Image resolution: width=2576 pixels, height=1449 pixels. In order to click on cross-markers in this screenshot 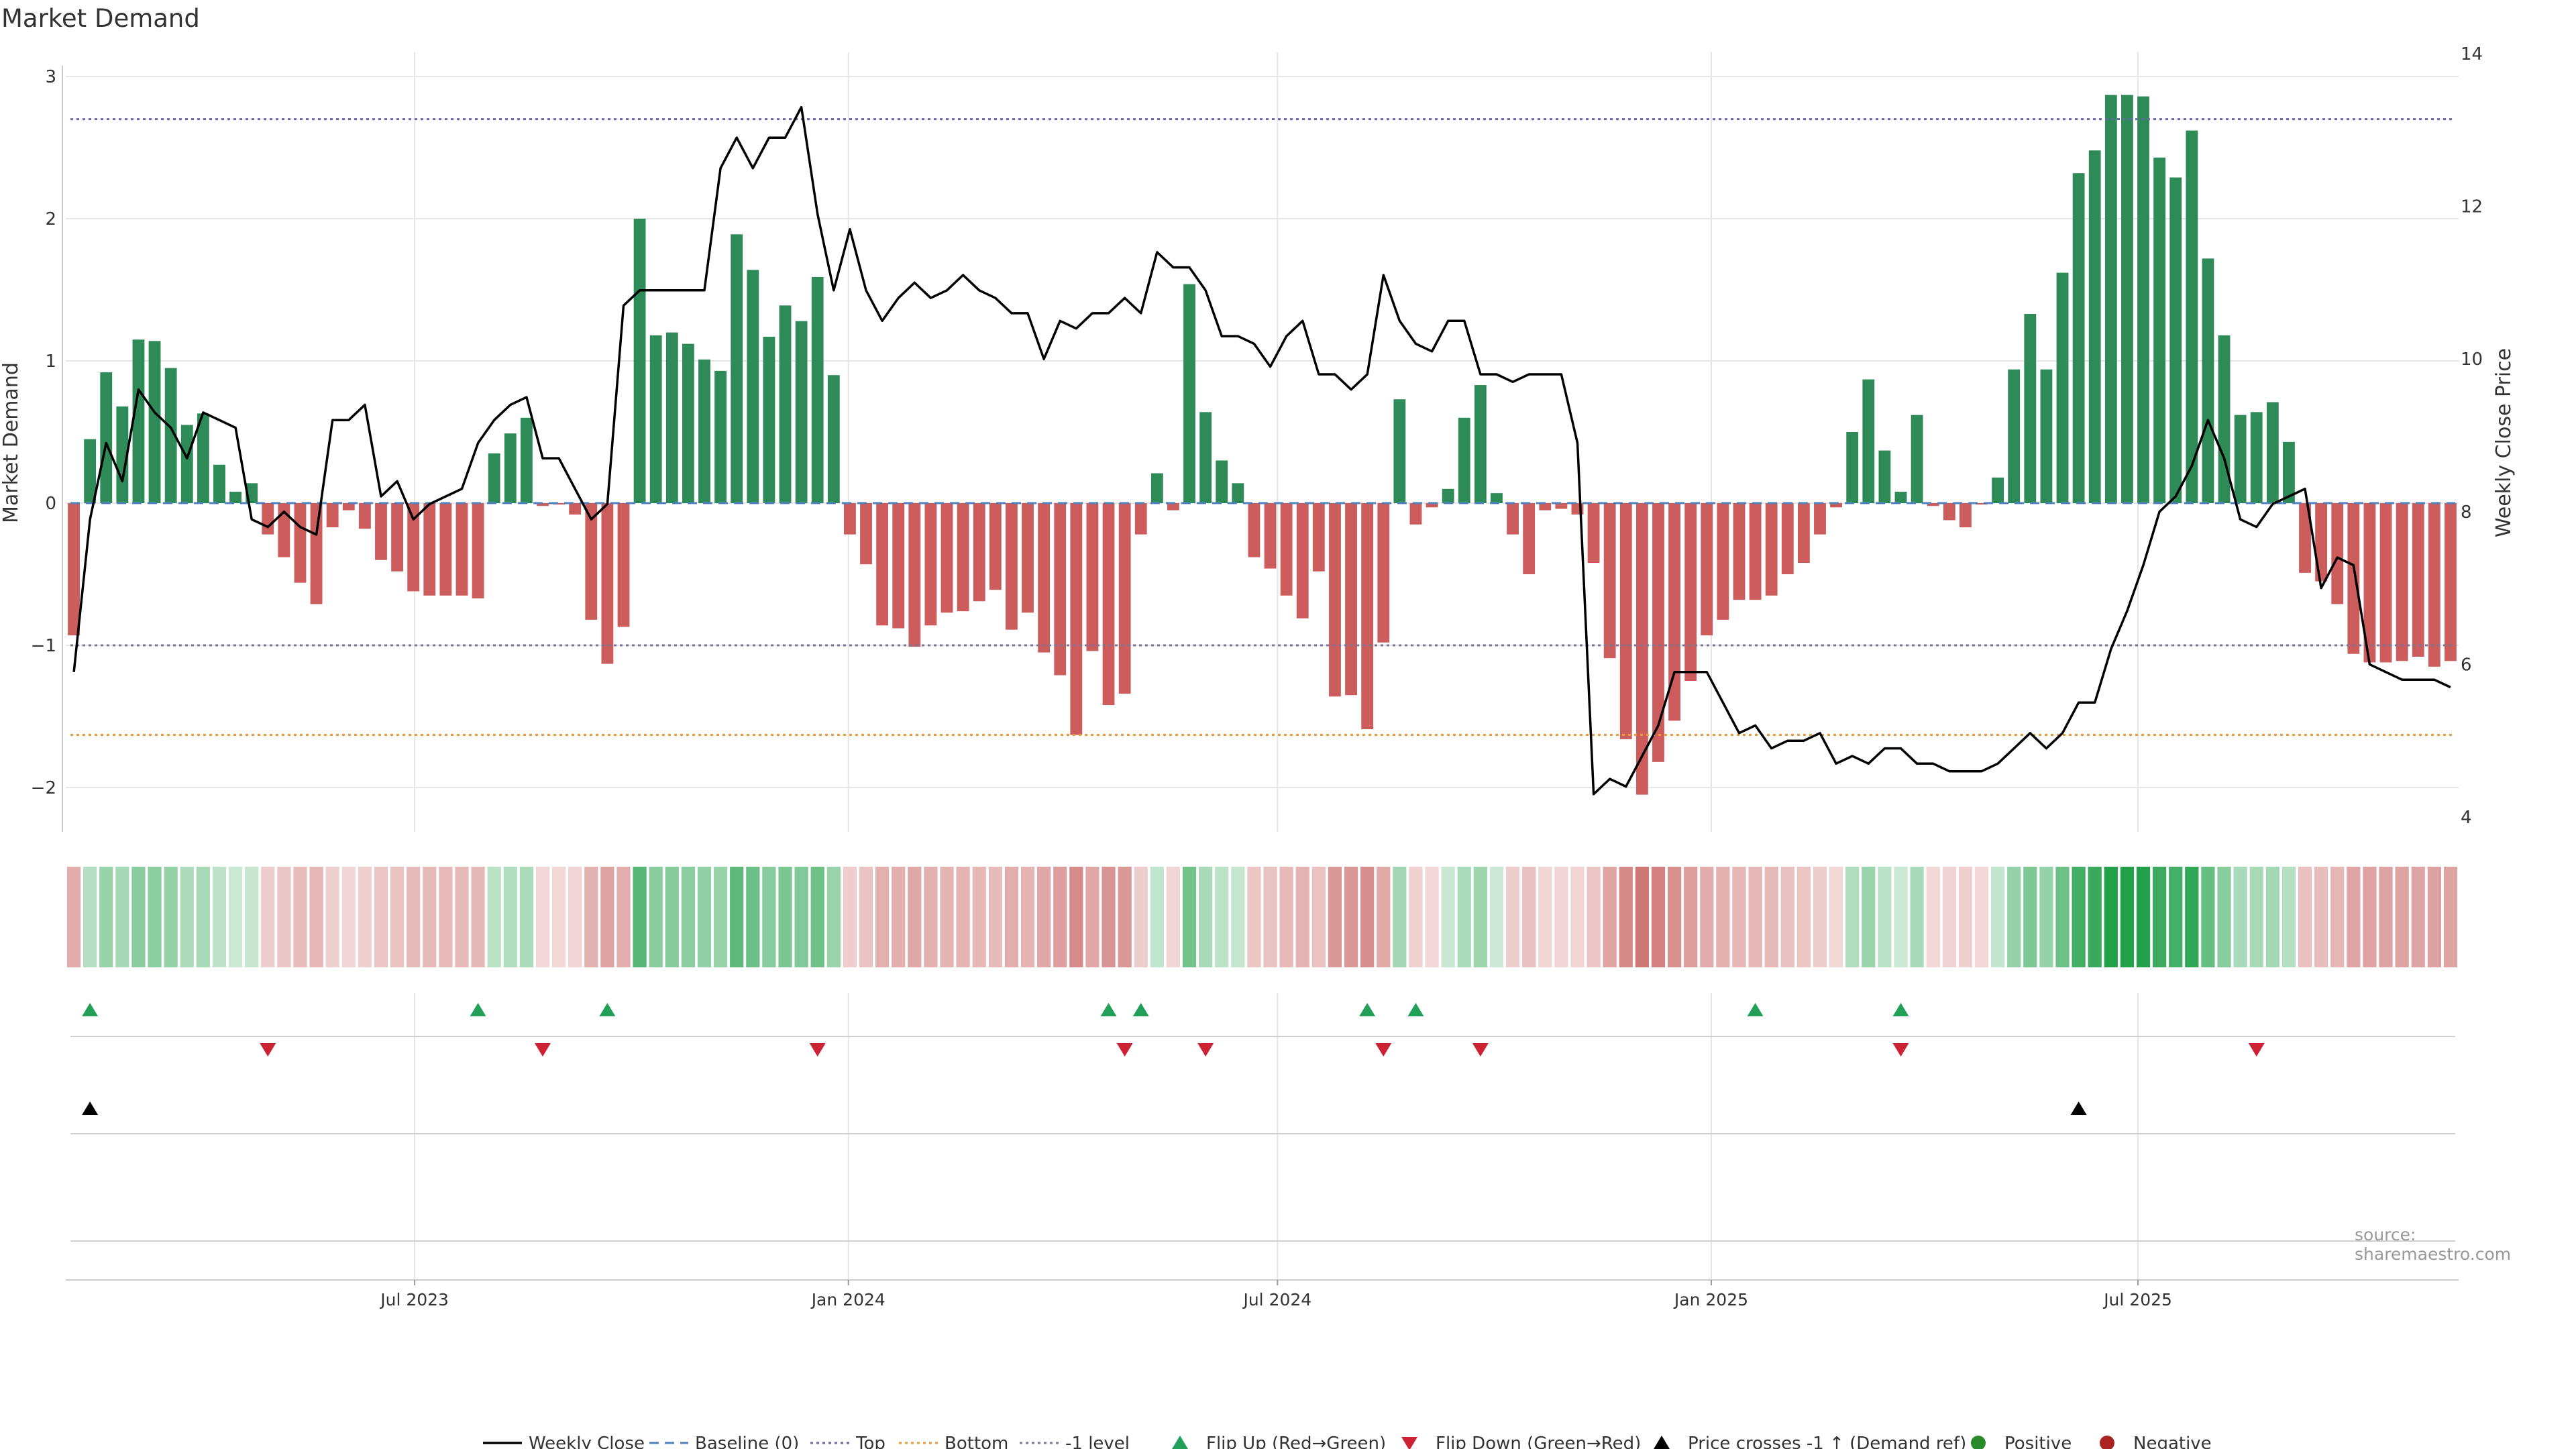, I will do `click(1084, 1108)`.